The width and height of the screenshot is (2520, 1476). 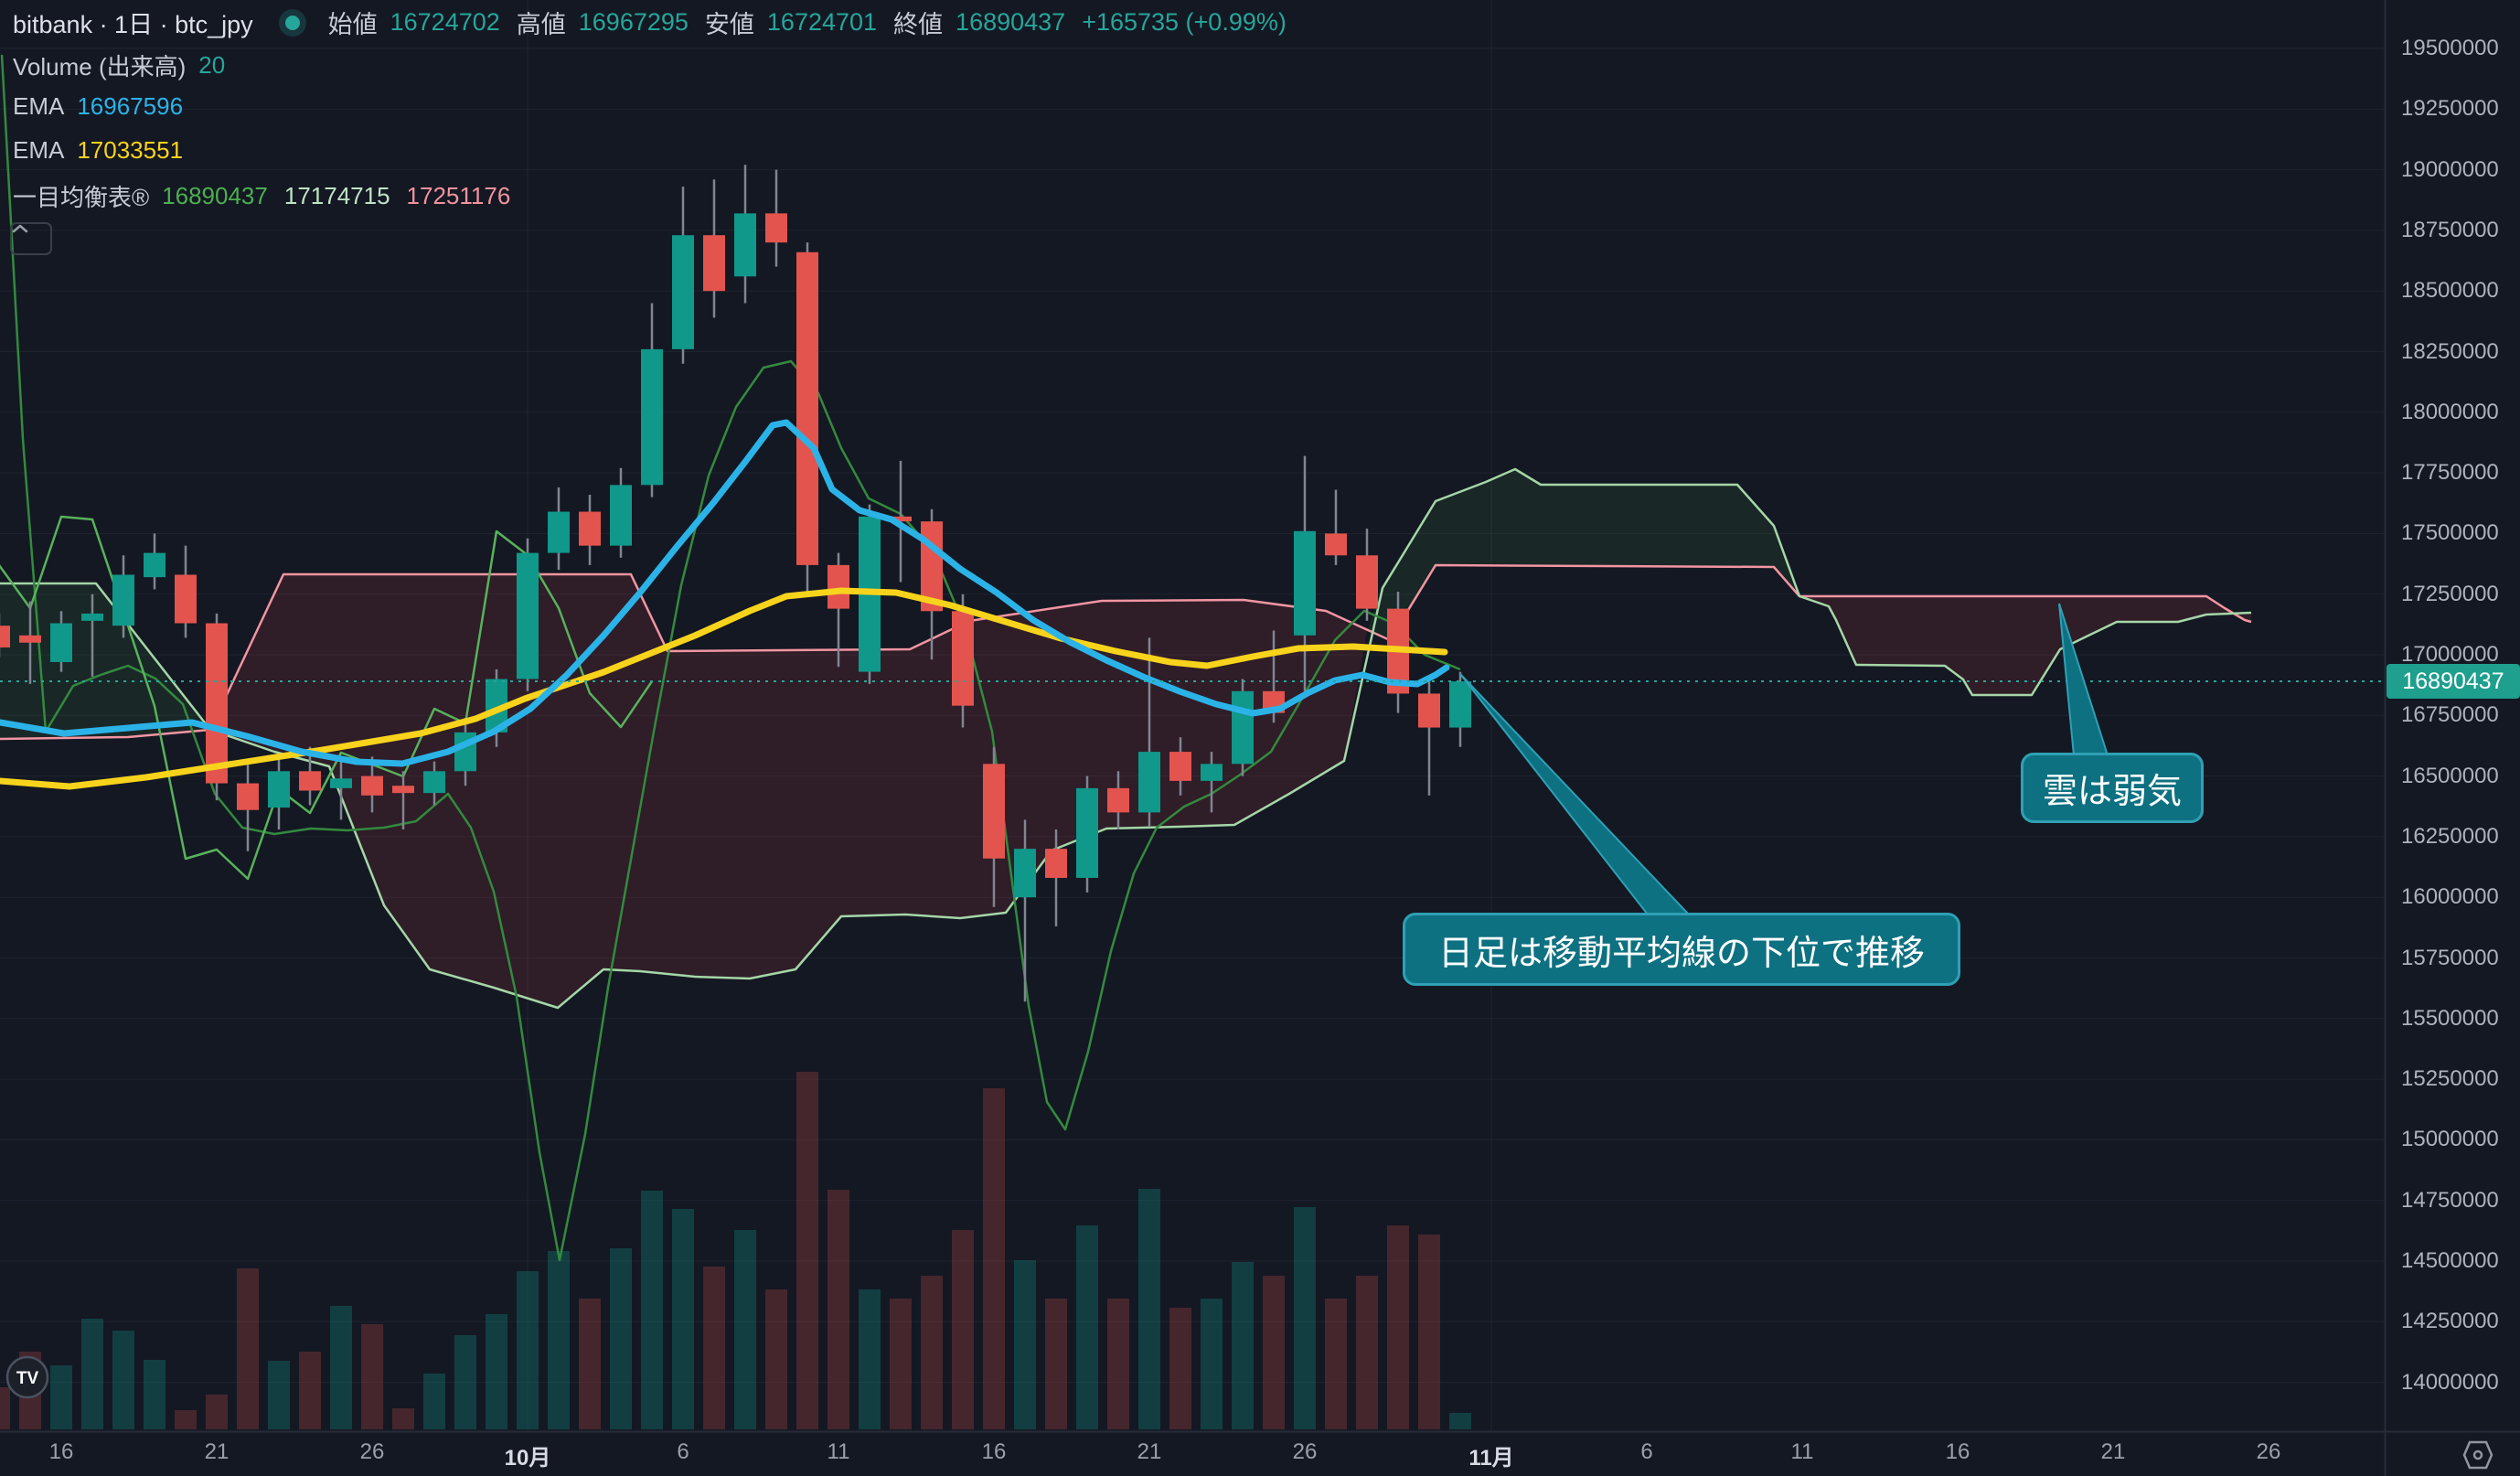 What do you see at coordinates (1681, 953) in the screenshot?
I see `callout-ma-note-text: 日足は移動平均線の下位で推移` at bounding box center [1681, 953].